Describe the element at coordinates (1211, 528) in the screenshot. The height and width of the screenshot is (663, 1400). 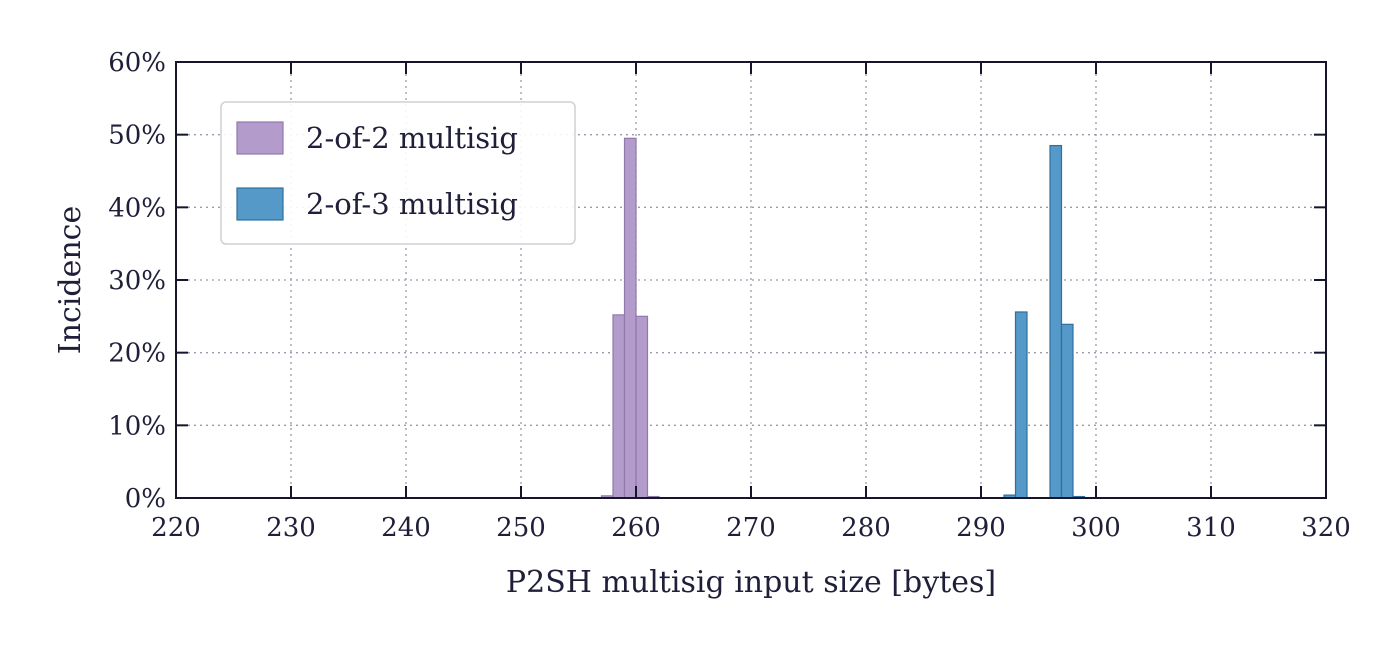
I see `x-tick-label-310: 310` at that location.